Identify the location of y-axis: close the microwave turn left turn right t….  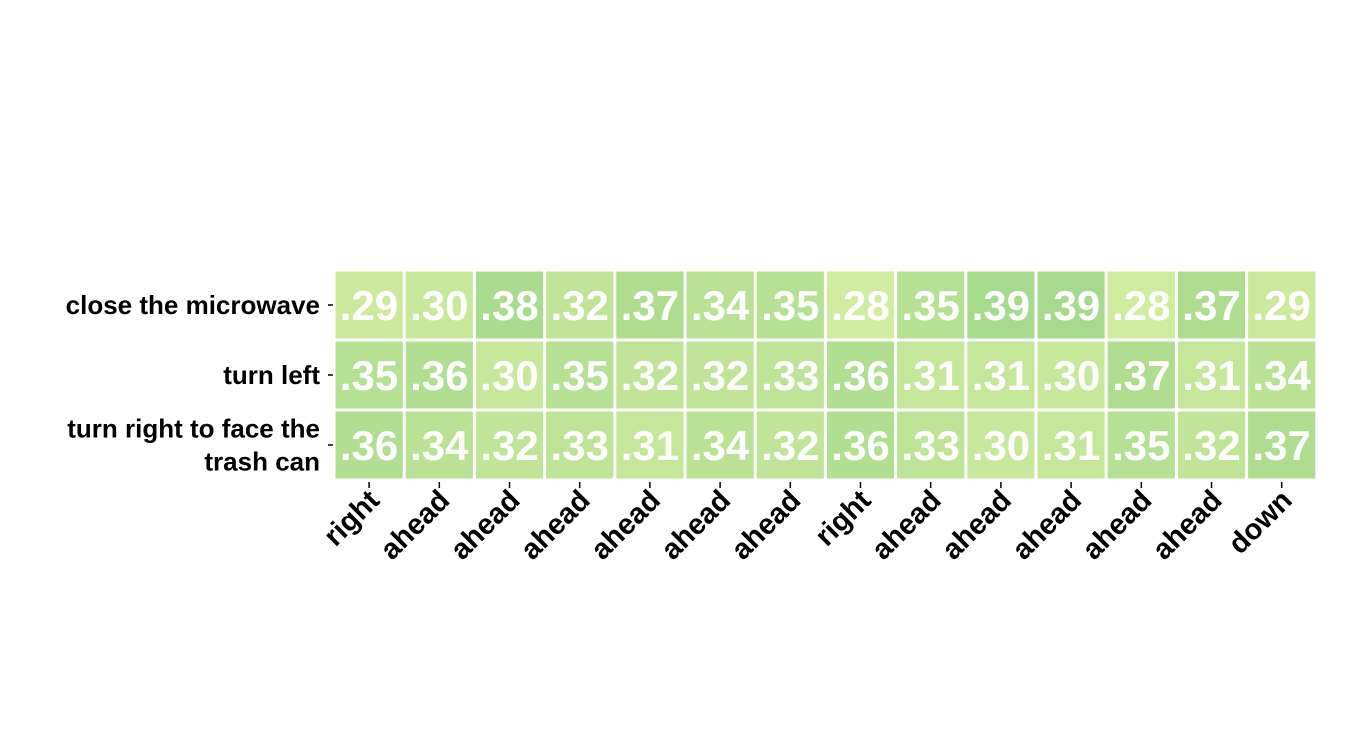
(199, 383).